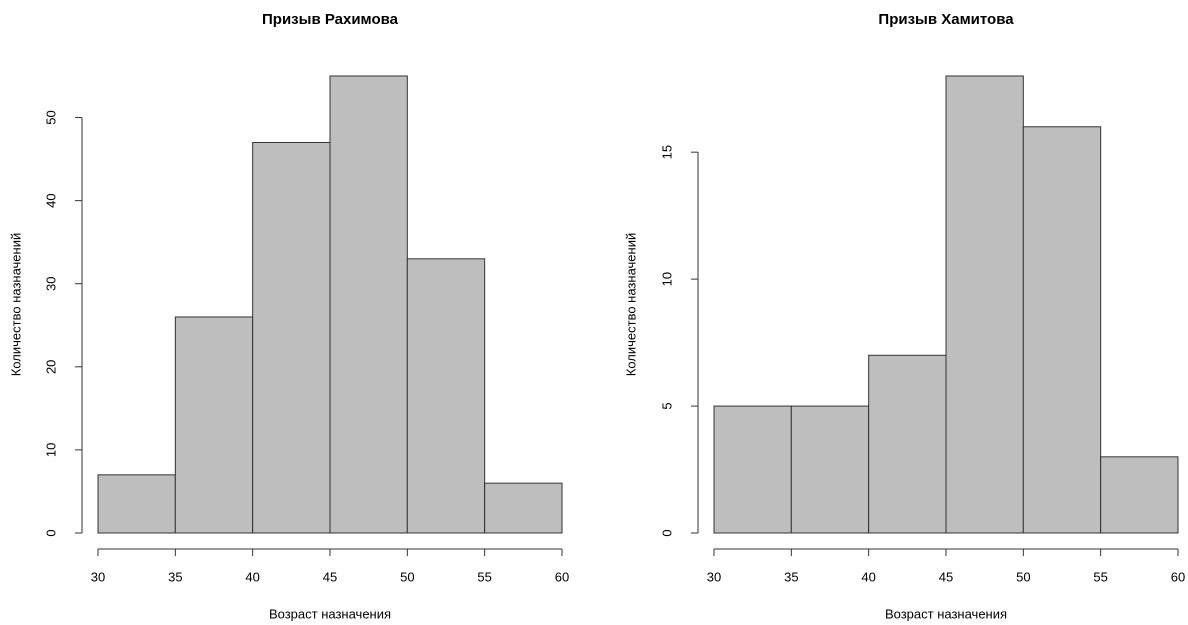  I want to click on y-tick-label: 15, so click(666, 152).